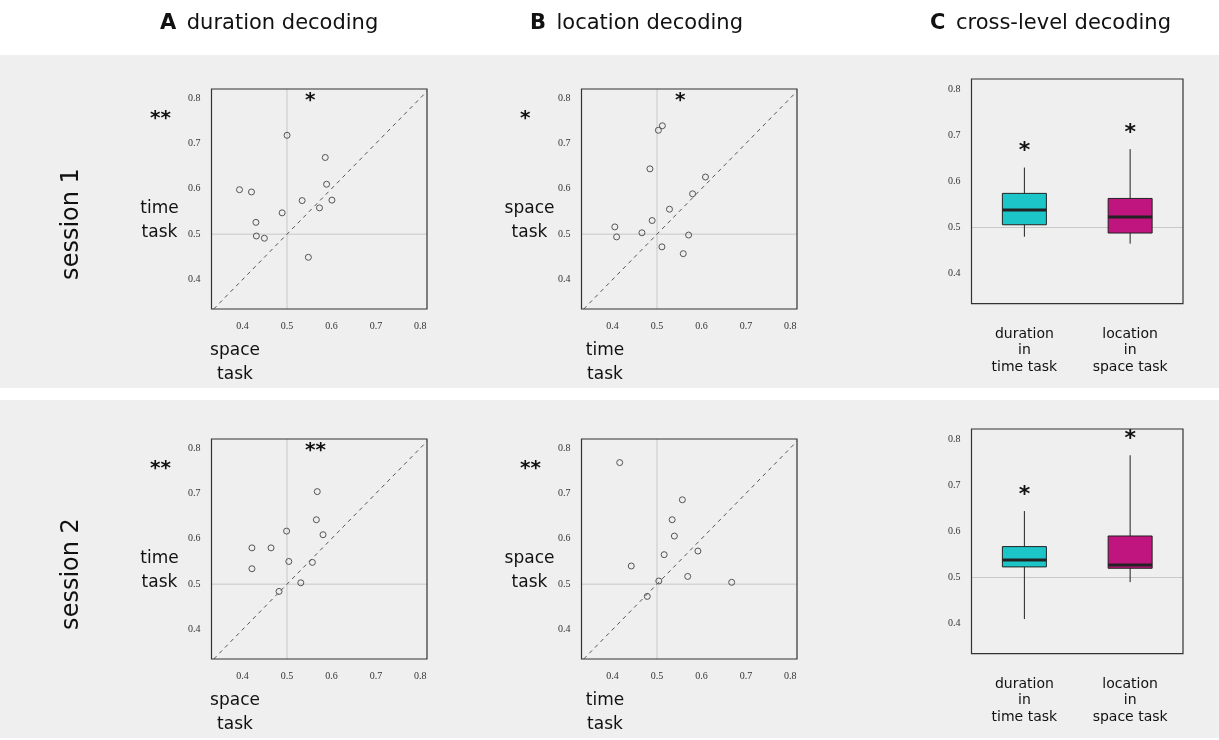  I want to click on chart-title: A duration decoding, so click(269, 22).